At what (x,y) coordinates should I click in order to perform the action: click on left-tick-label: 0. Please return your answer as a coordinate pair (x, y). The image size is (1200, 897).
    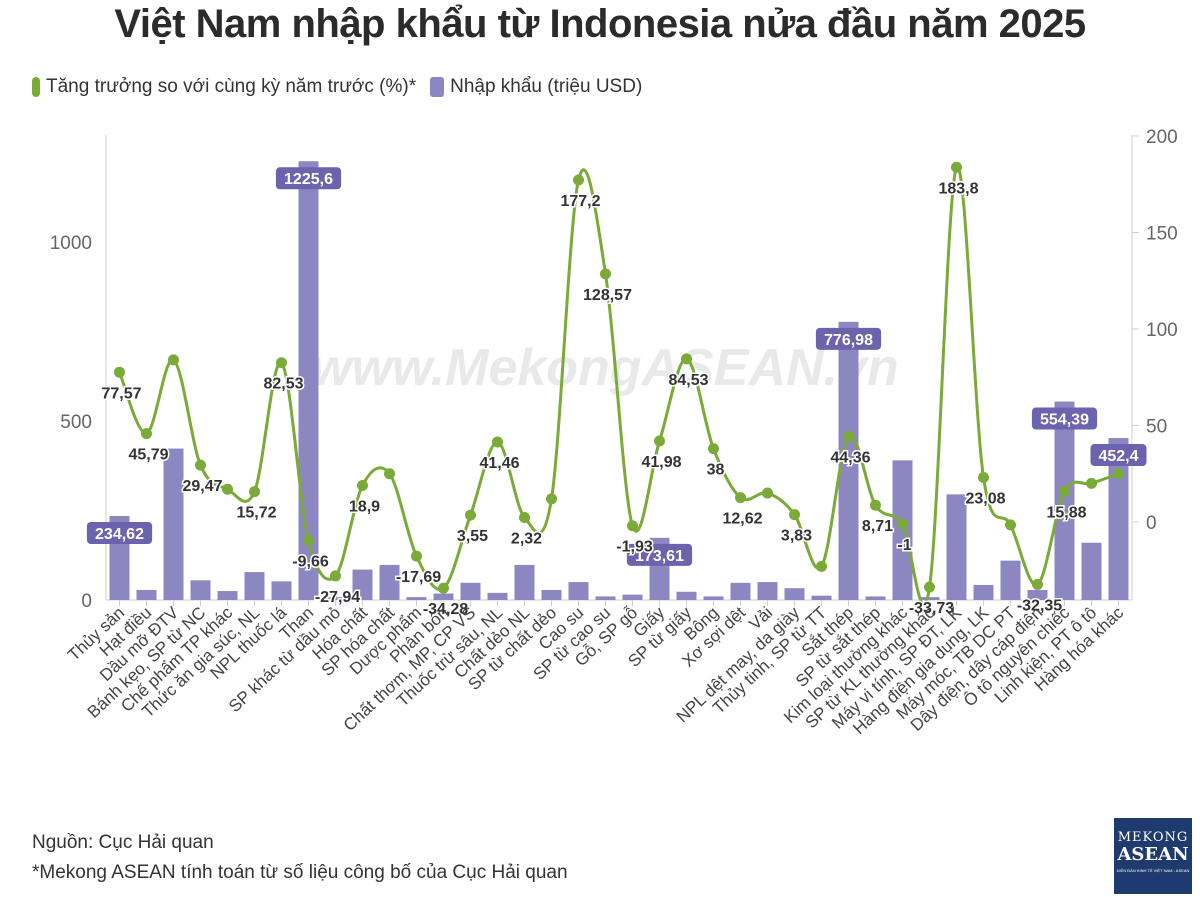
    Looking at the image, I should click on (86, 601).